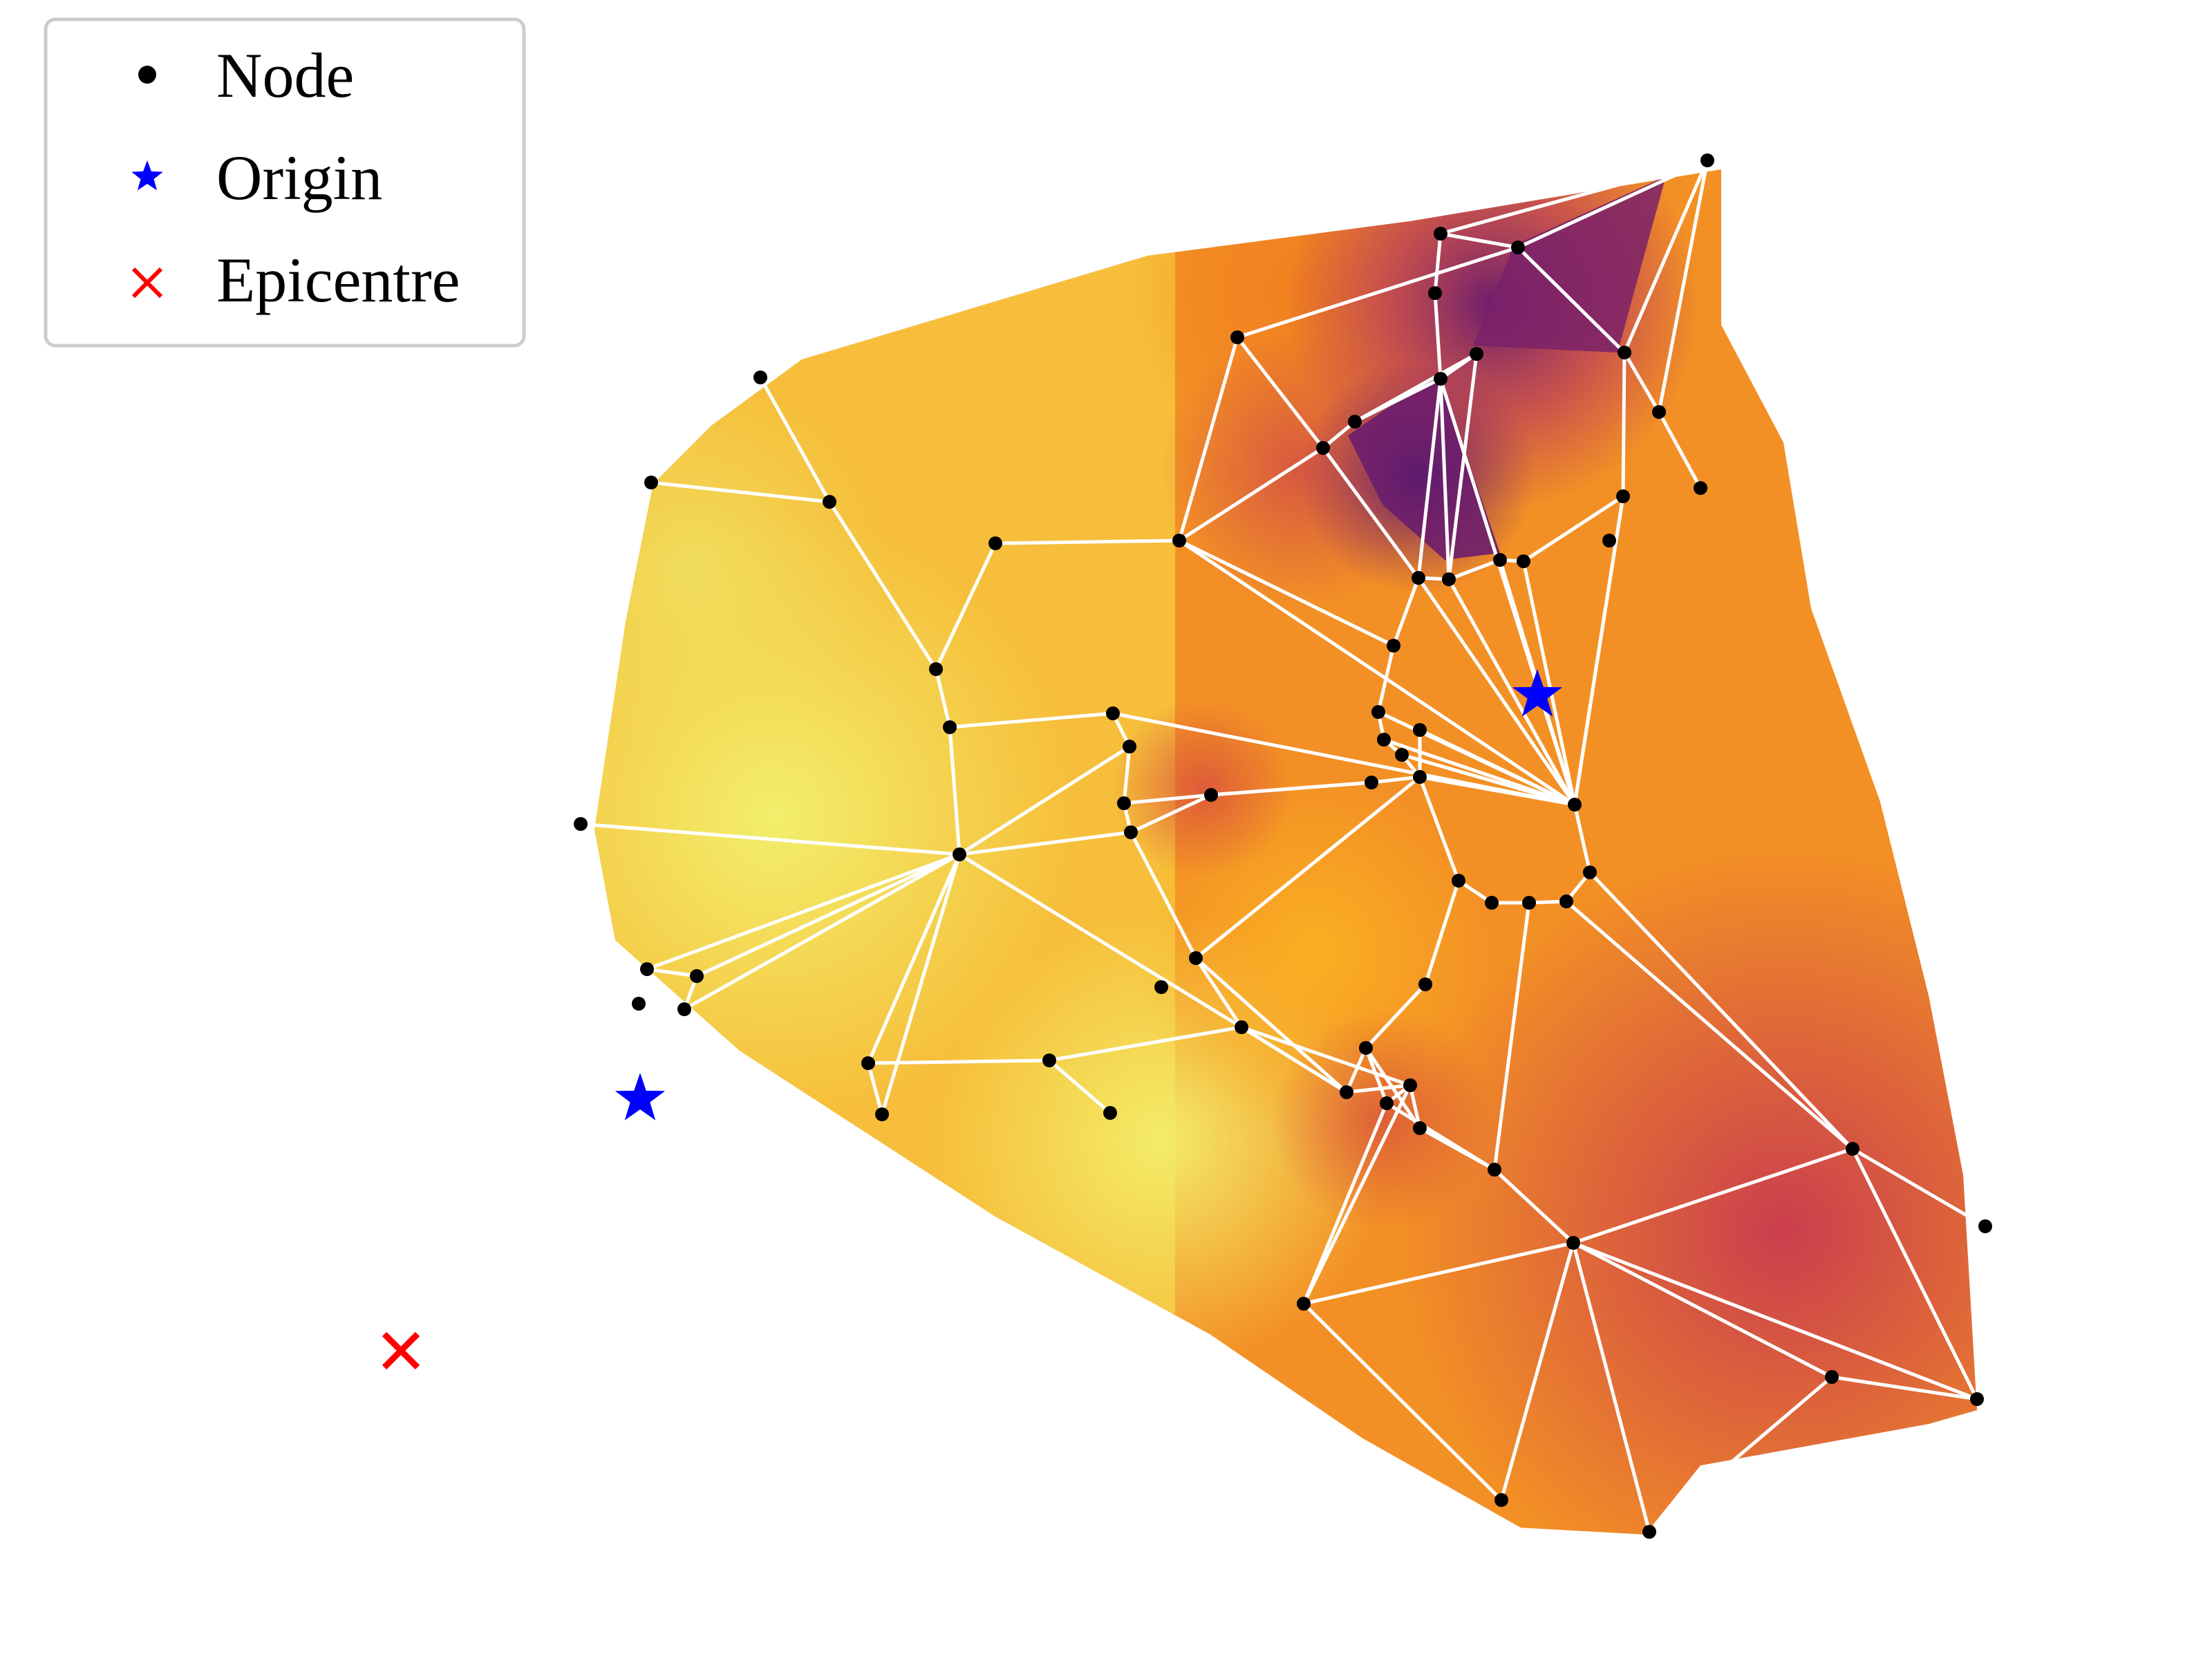 The image size is (2212, 1659). I want to click on origin-markers, so click(1089, 895).